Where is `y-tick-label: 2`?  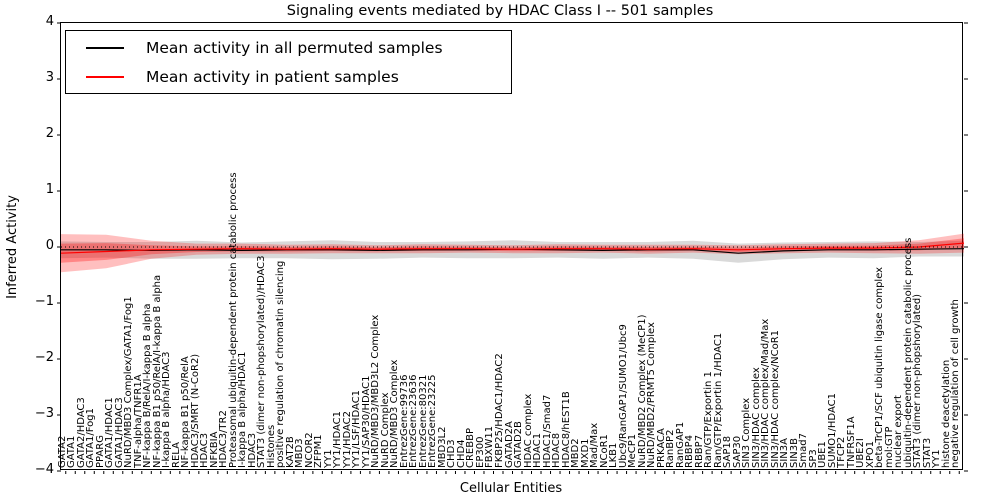
y-tick-label: 2 is located at coordinates (49, 133).